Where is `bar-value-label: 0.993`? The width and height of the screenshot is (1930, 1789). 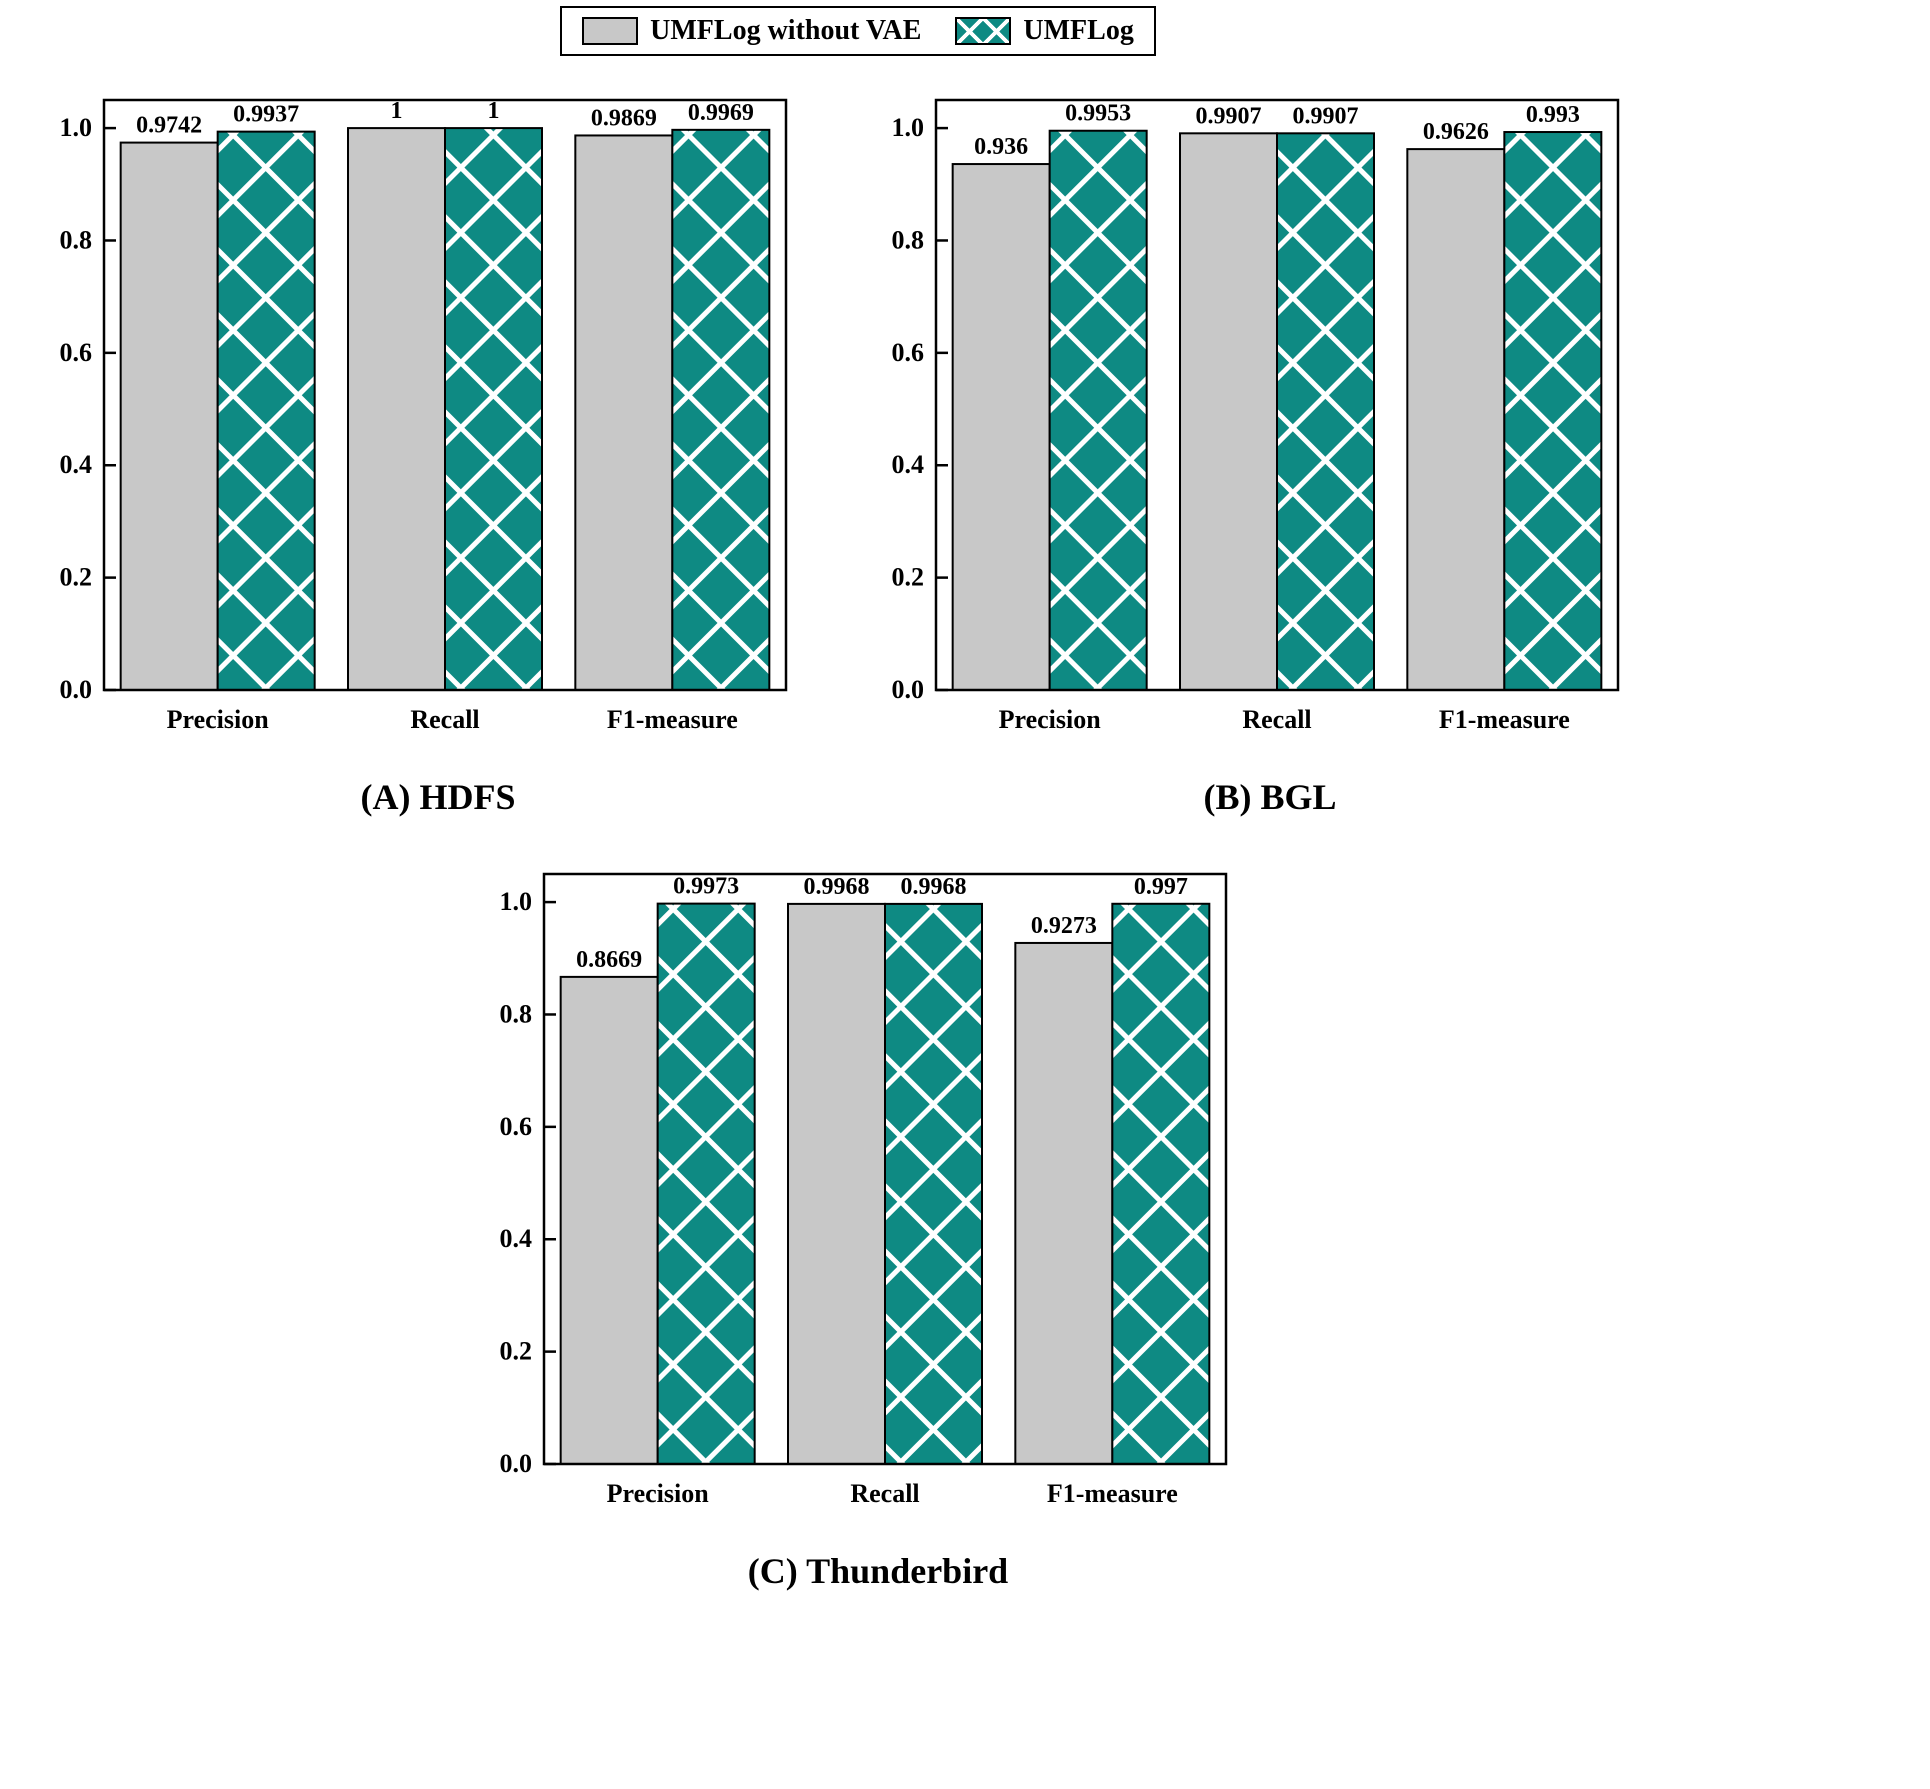 bar-value-label: 0.993 is located at coordinates (1553, 115).